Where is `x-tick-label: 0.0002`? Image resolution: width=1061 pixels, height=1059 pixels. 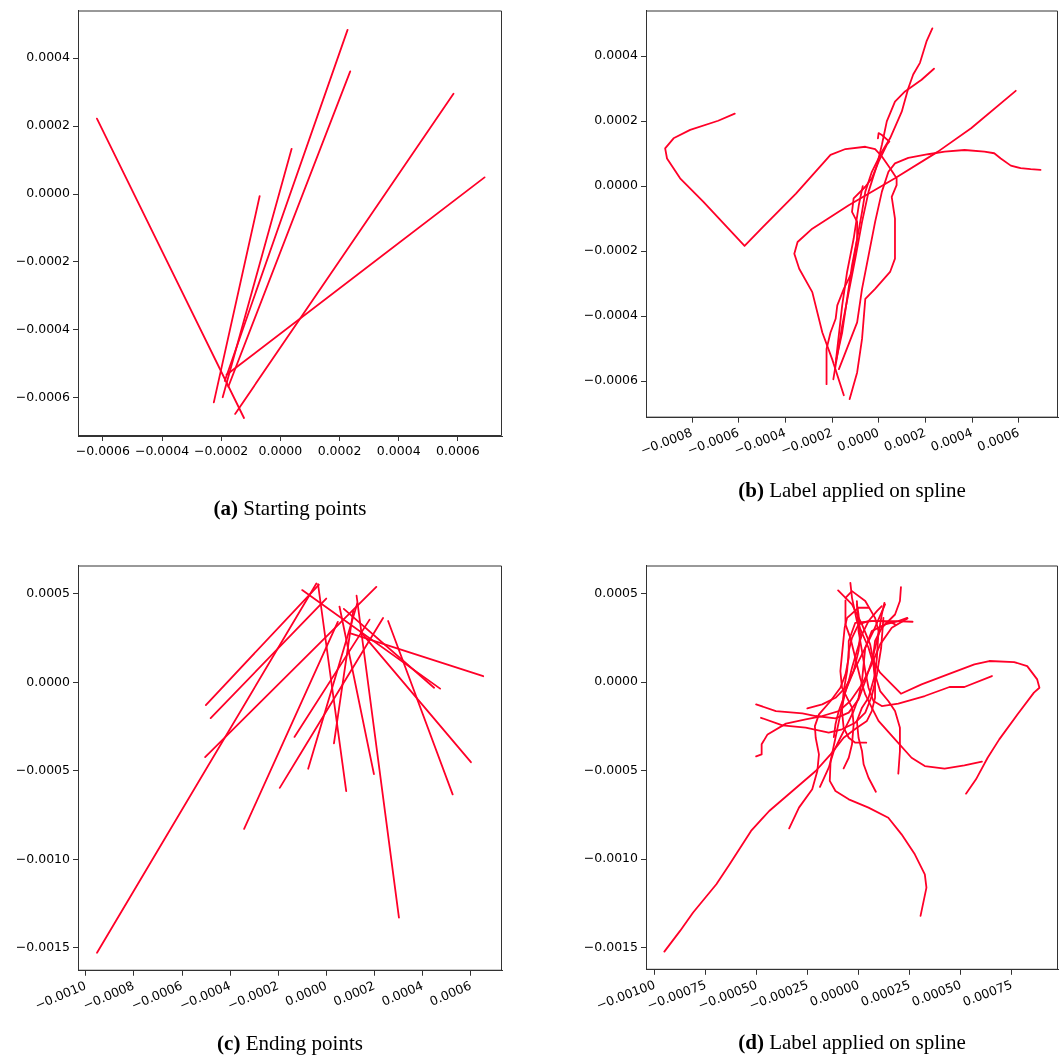
x-tick-label: 0.0002 is located at coordinates (339, 450).